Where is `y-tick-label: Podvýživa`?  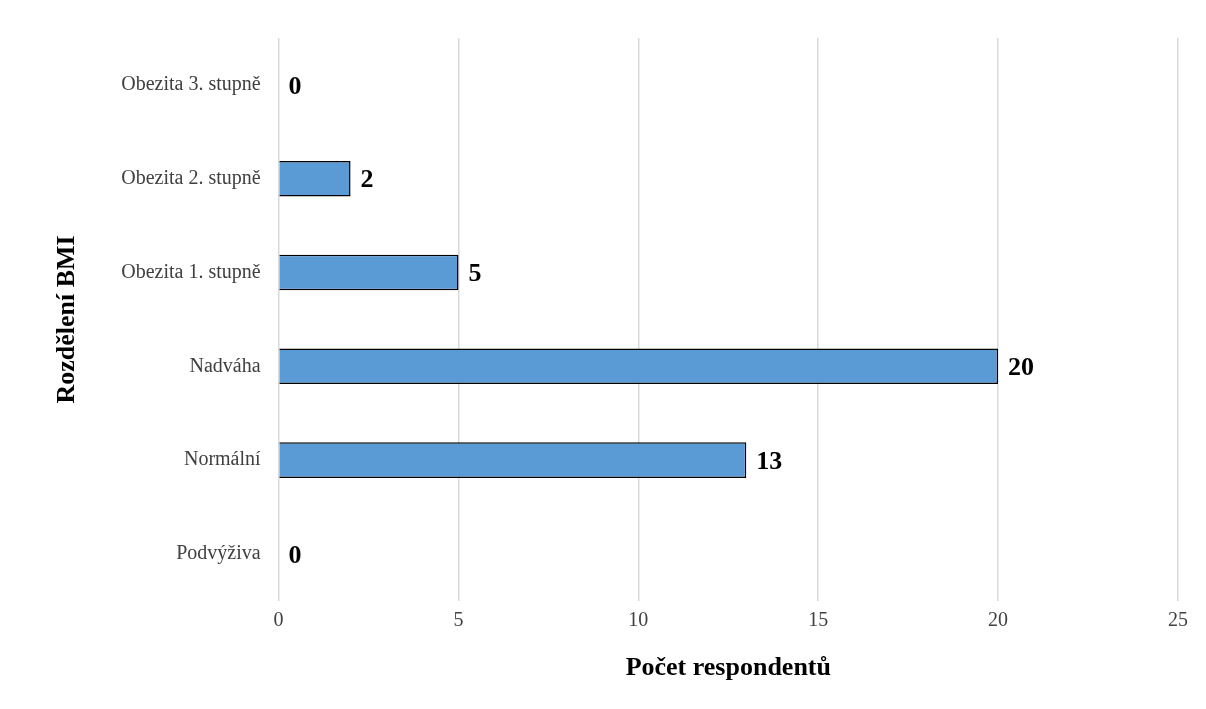
y-tick-label: Podvýživa is located at coordinates (218, 553).